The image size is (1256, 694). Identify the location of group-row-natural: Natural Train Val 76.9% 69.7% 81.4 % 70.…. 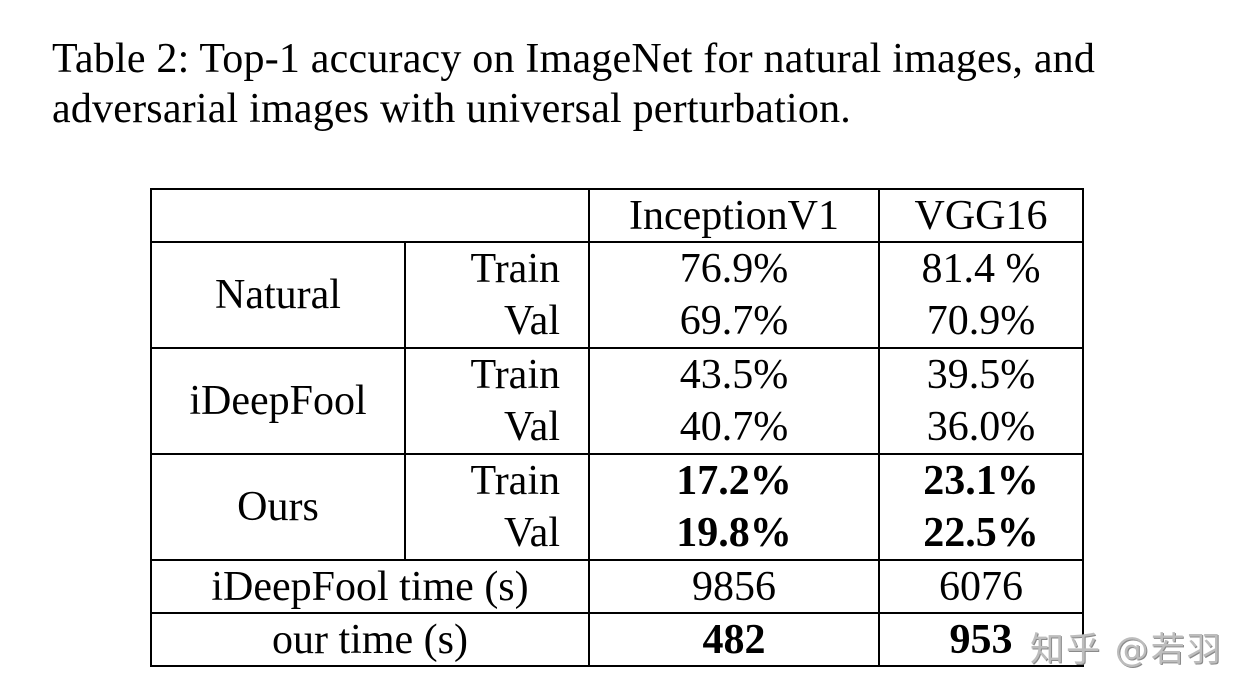
(617, 295).